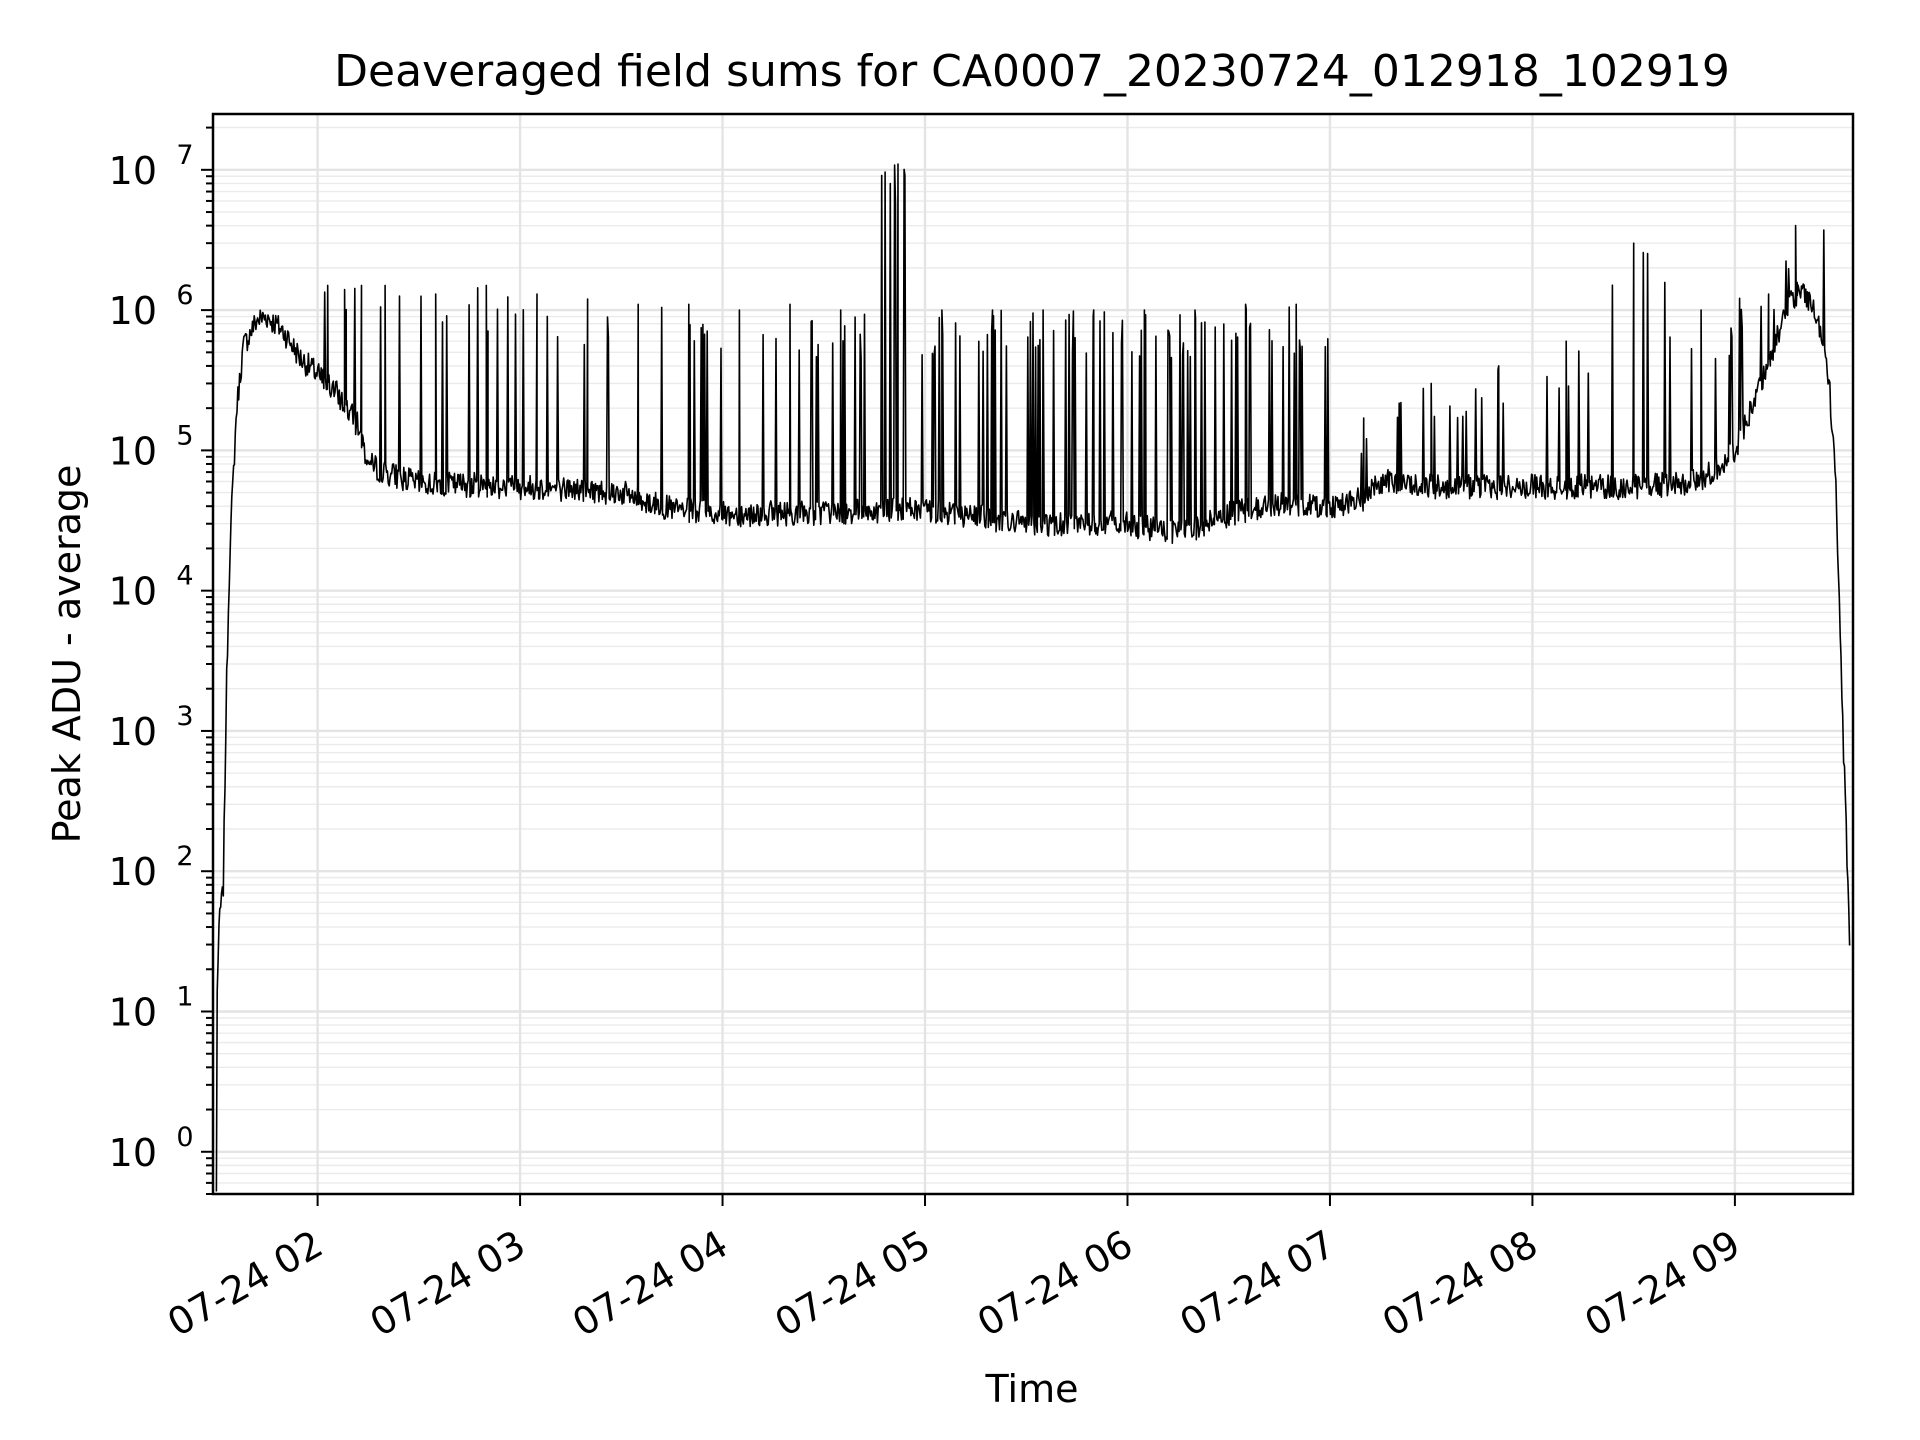 The height and width of the screenshot is (1440, 1920). What do you see at coordinates (184, 716) in the screenshot?
I see `y-tick-exponent: 3` at bounding box center [184, 716].